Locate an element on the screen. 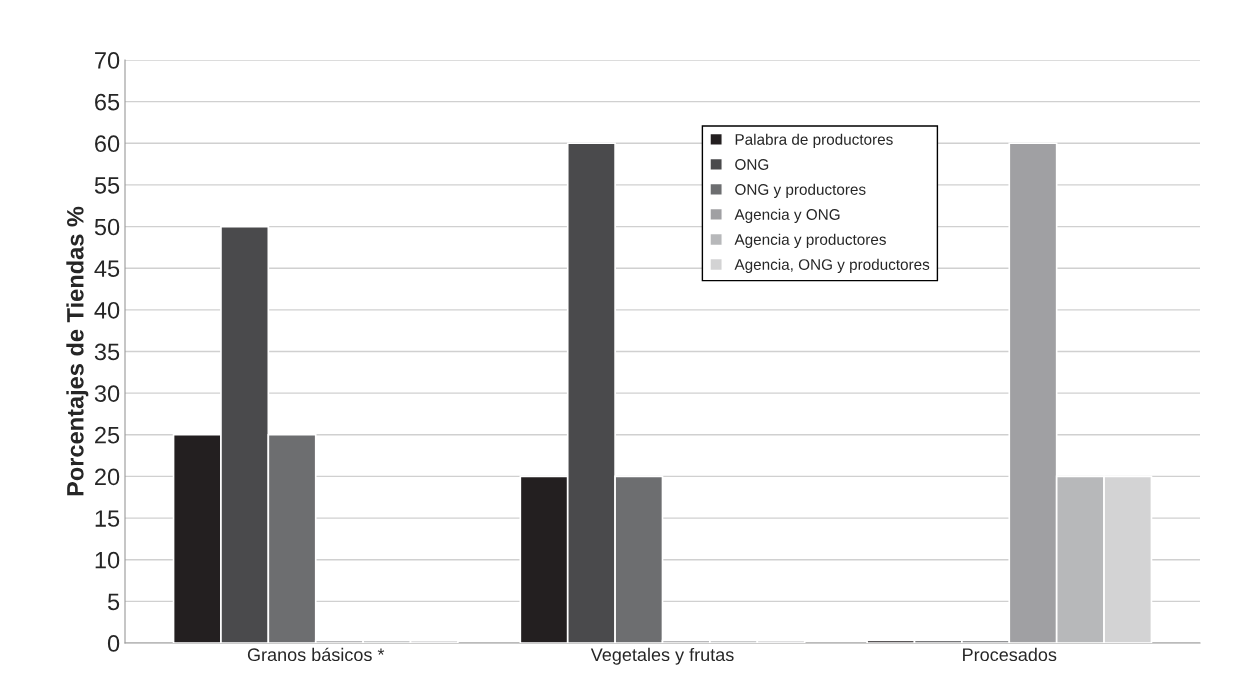 The height and width of the screenshot is (690, 1235). y-tick-label: 35 is located at coordinates (107, 352).